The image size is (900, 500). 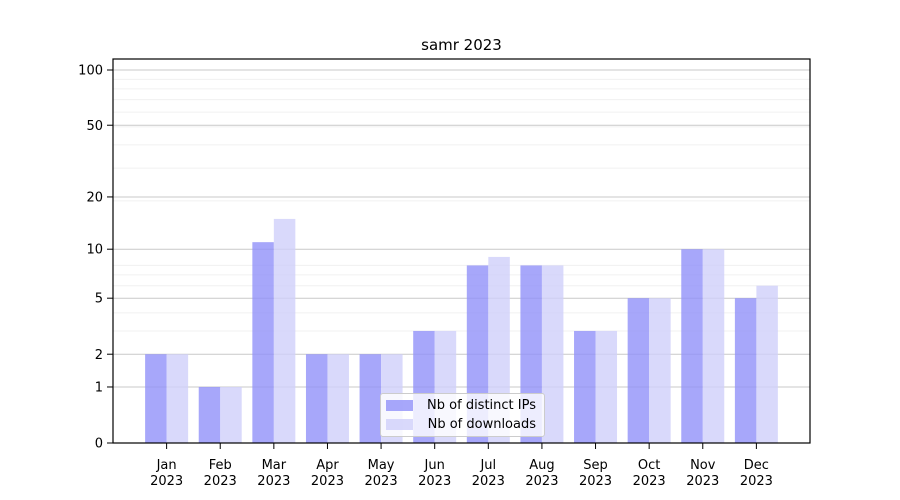 What do you see at coordinates (274, 465) in the screenshot?
I see `x-tick-label-month: Mar` at bounding box center [274, 465].